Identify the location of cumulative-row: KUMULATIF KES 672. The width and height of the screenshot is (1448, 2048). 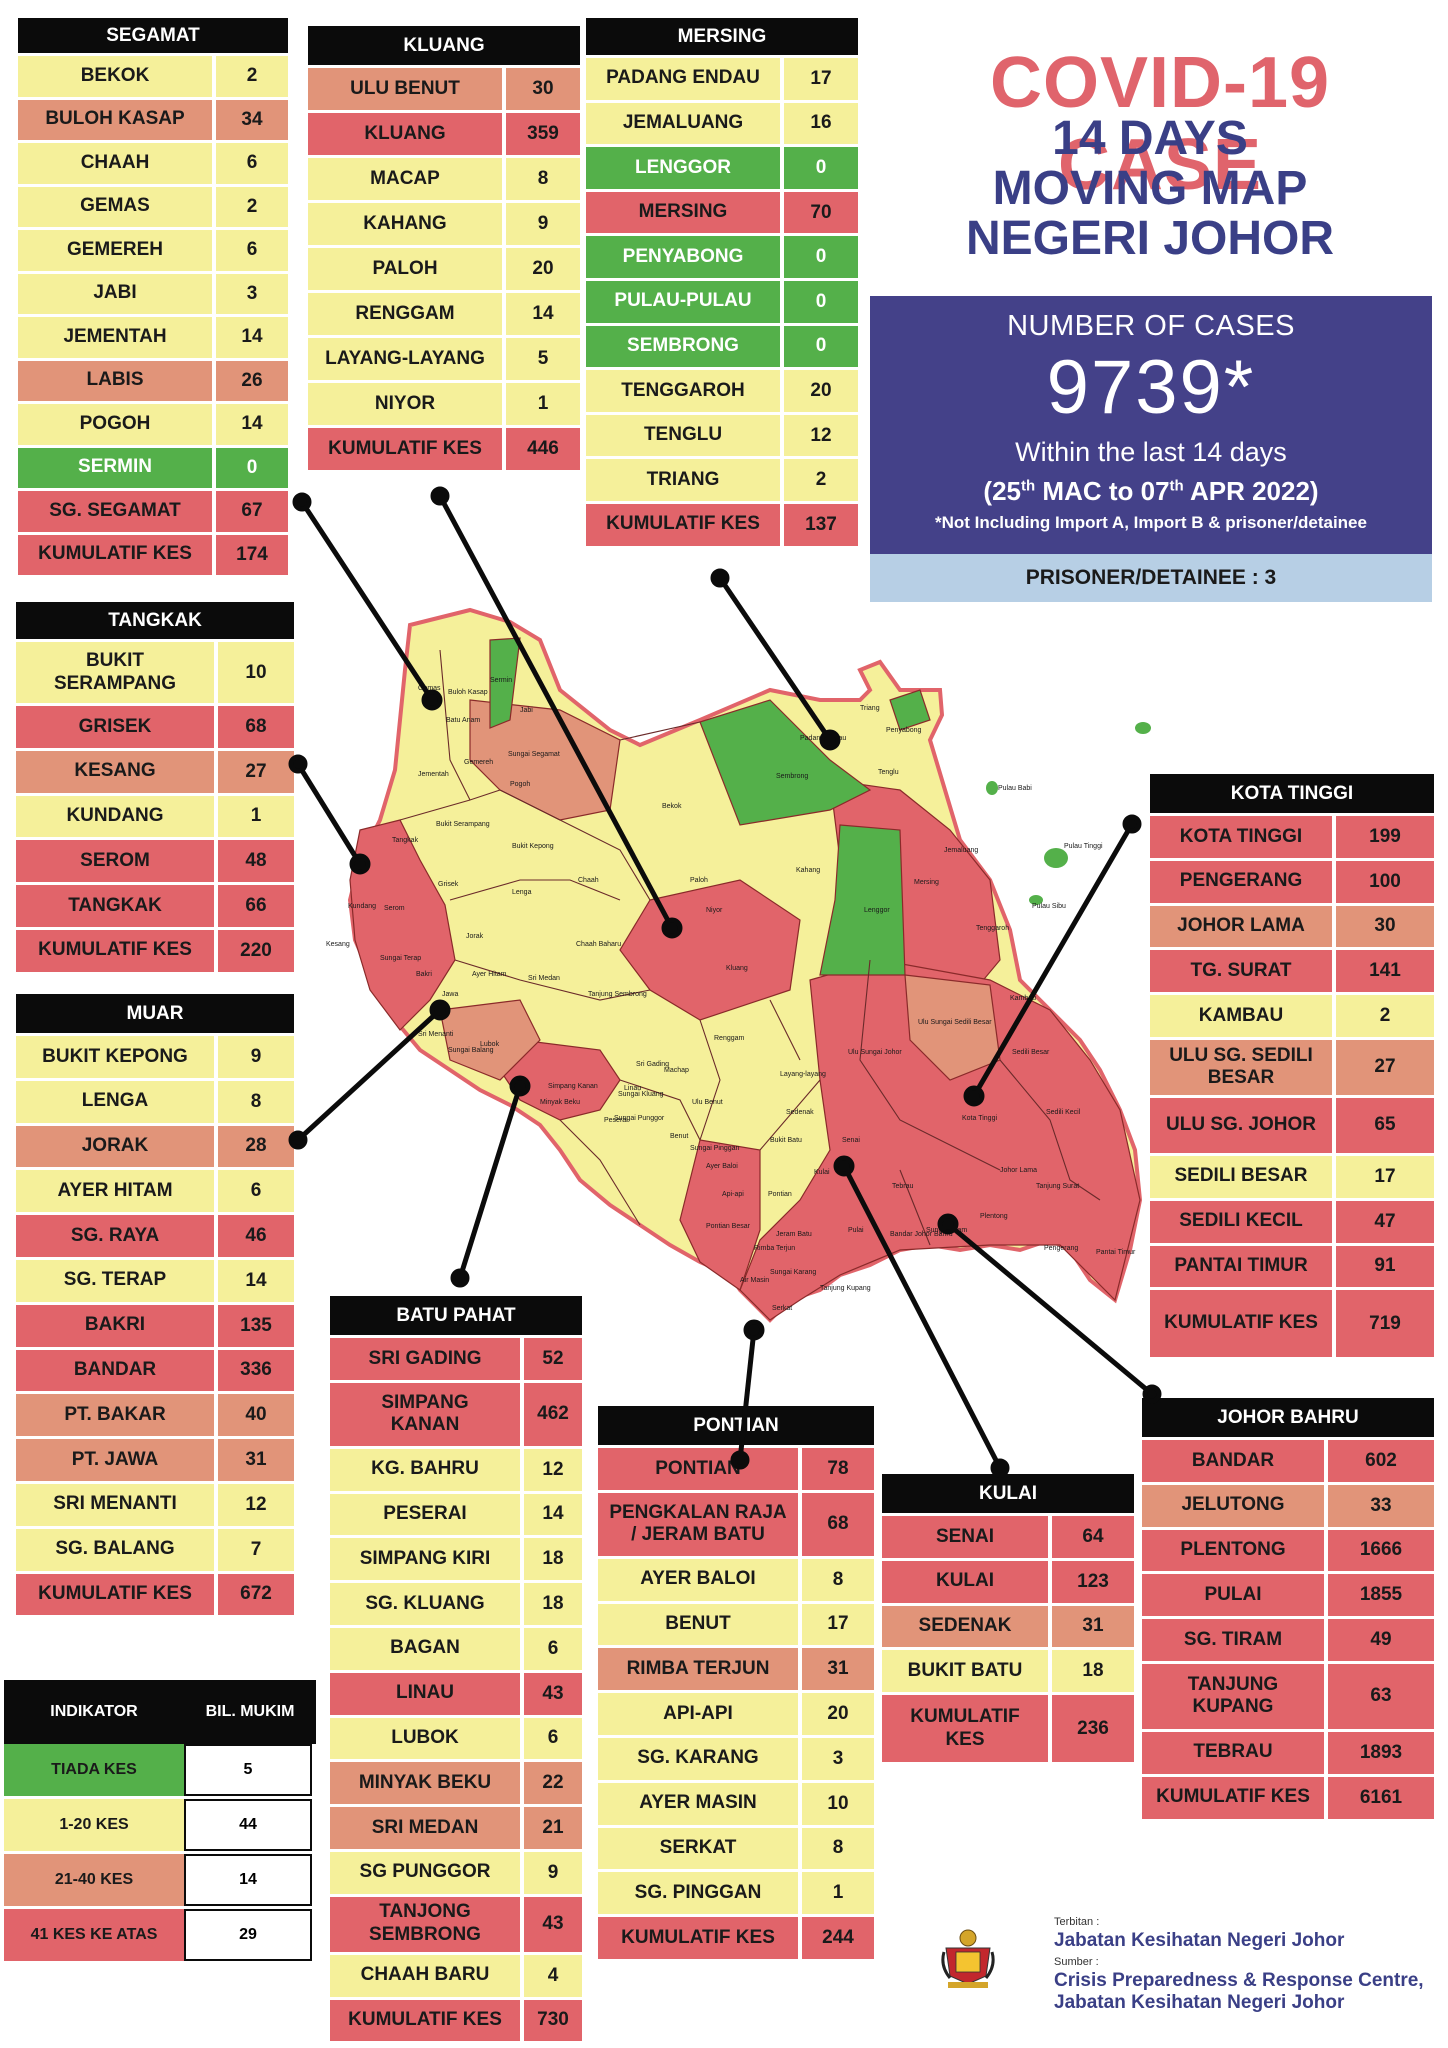
(155, 1596).